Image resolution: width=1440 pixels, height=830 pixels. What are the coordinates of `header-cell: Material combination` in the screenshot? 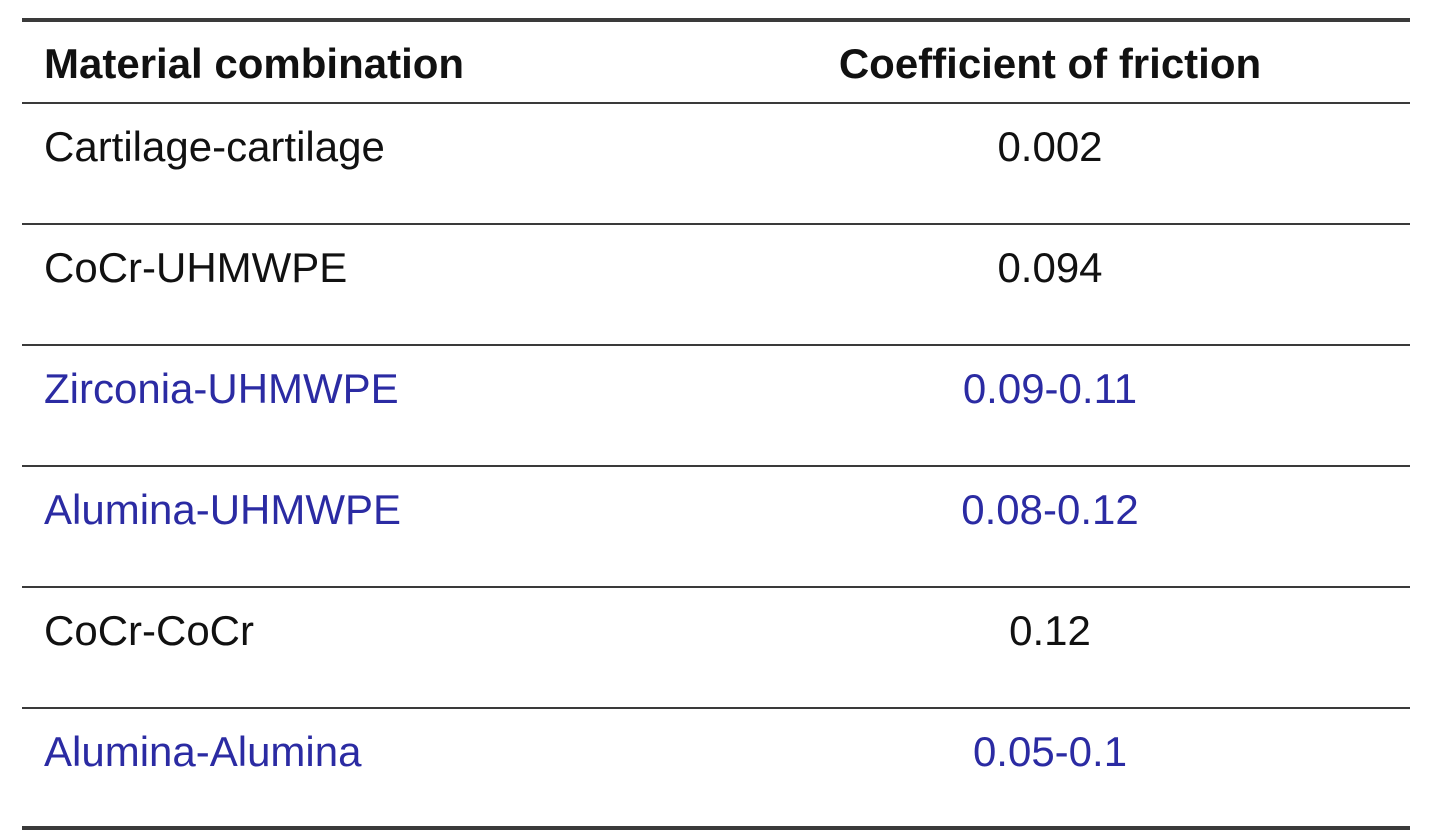 It's located at (254, 63).